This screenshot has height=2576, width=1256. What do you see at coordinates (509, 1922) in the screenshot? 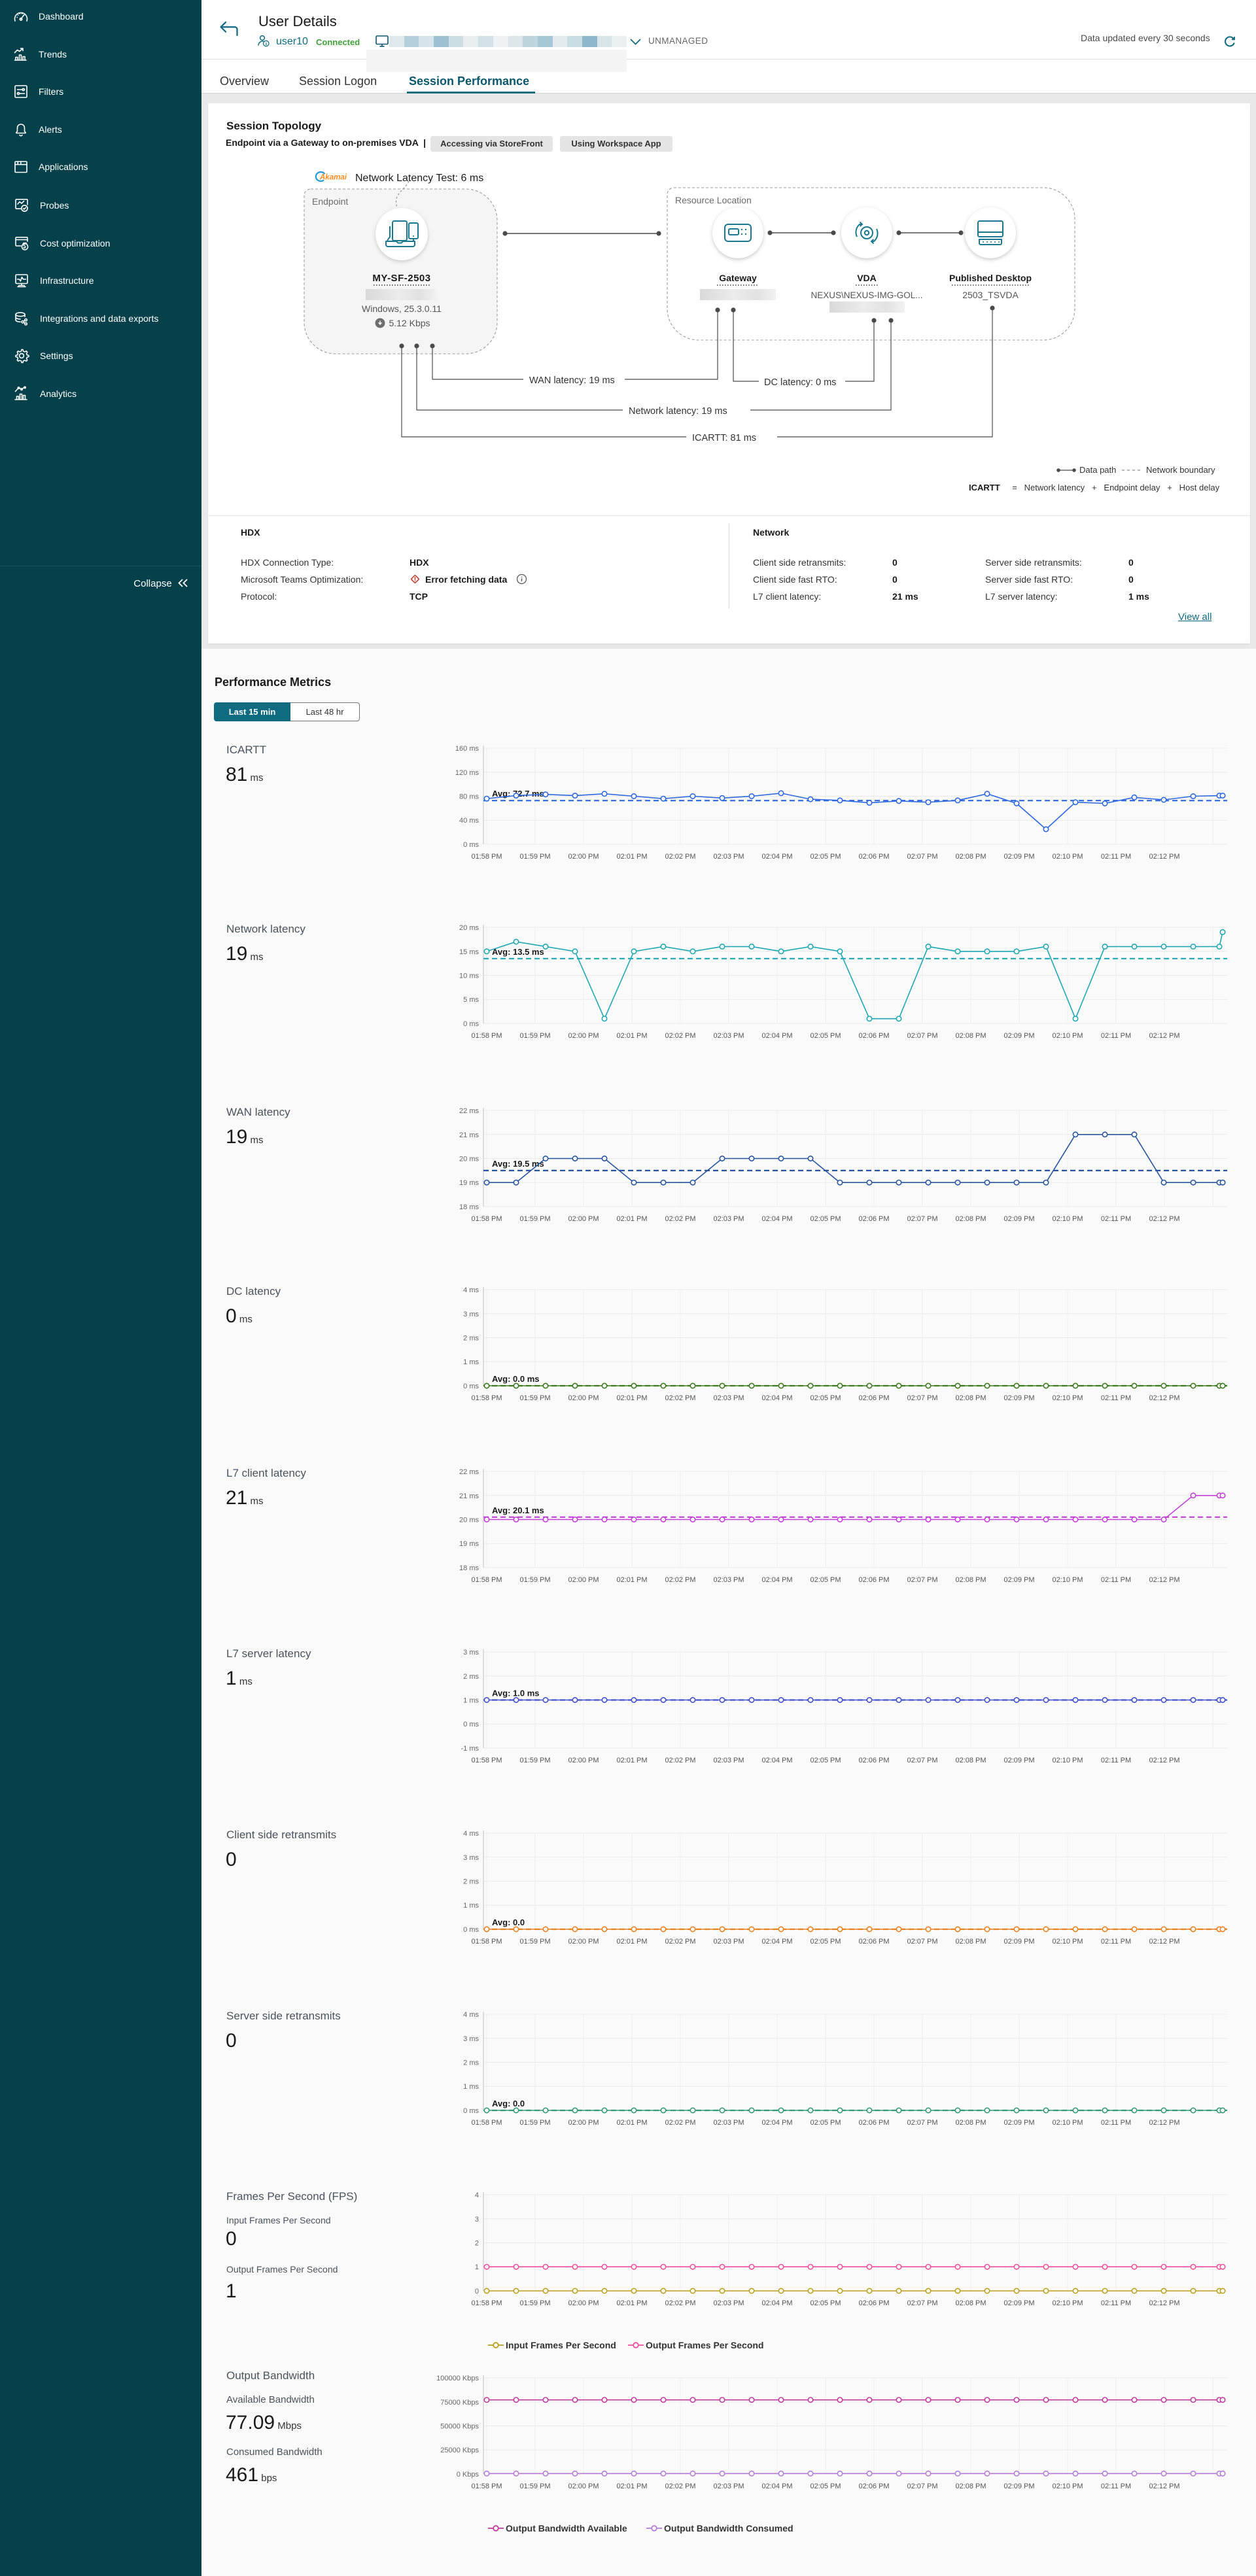
I see `svg-text: Avg: 0.0` at bounding box center [509, 1922].